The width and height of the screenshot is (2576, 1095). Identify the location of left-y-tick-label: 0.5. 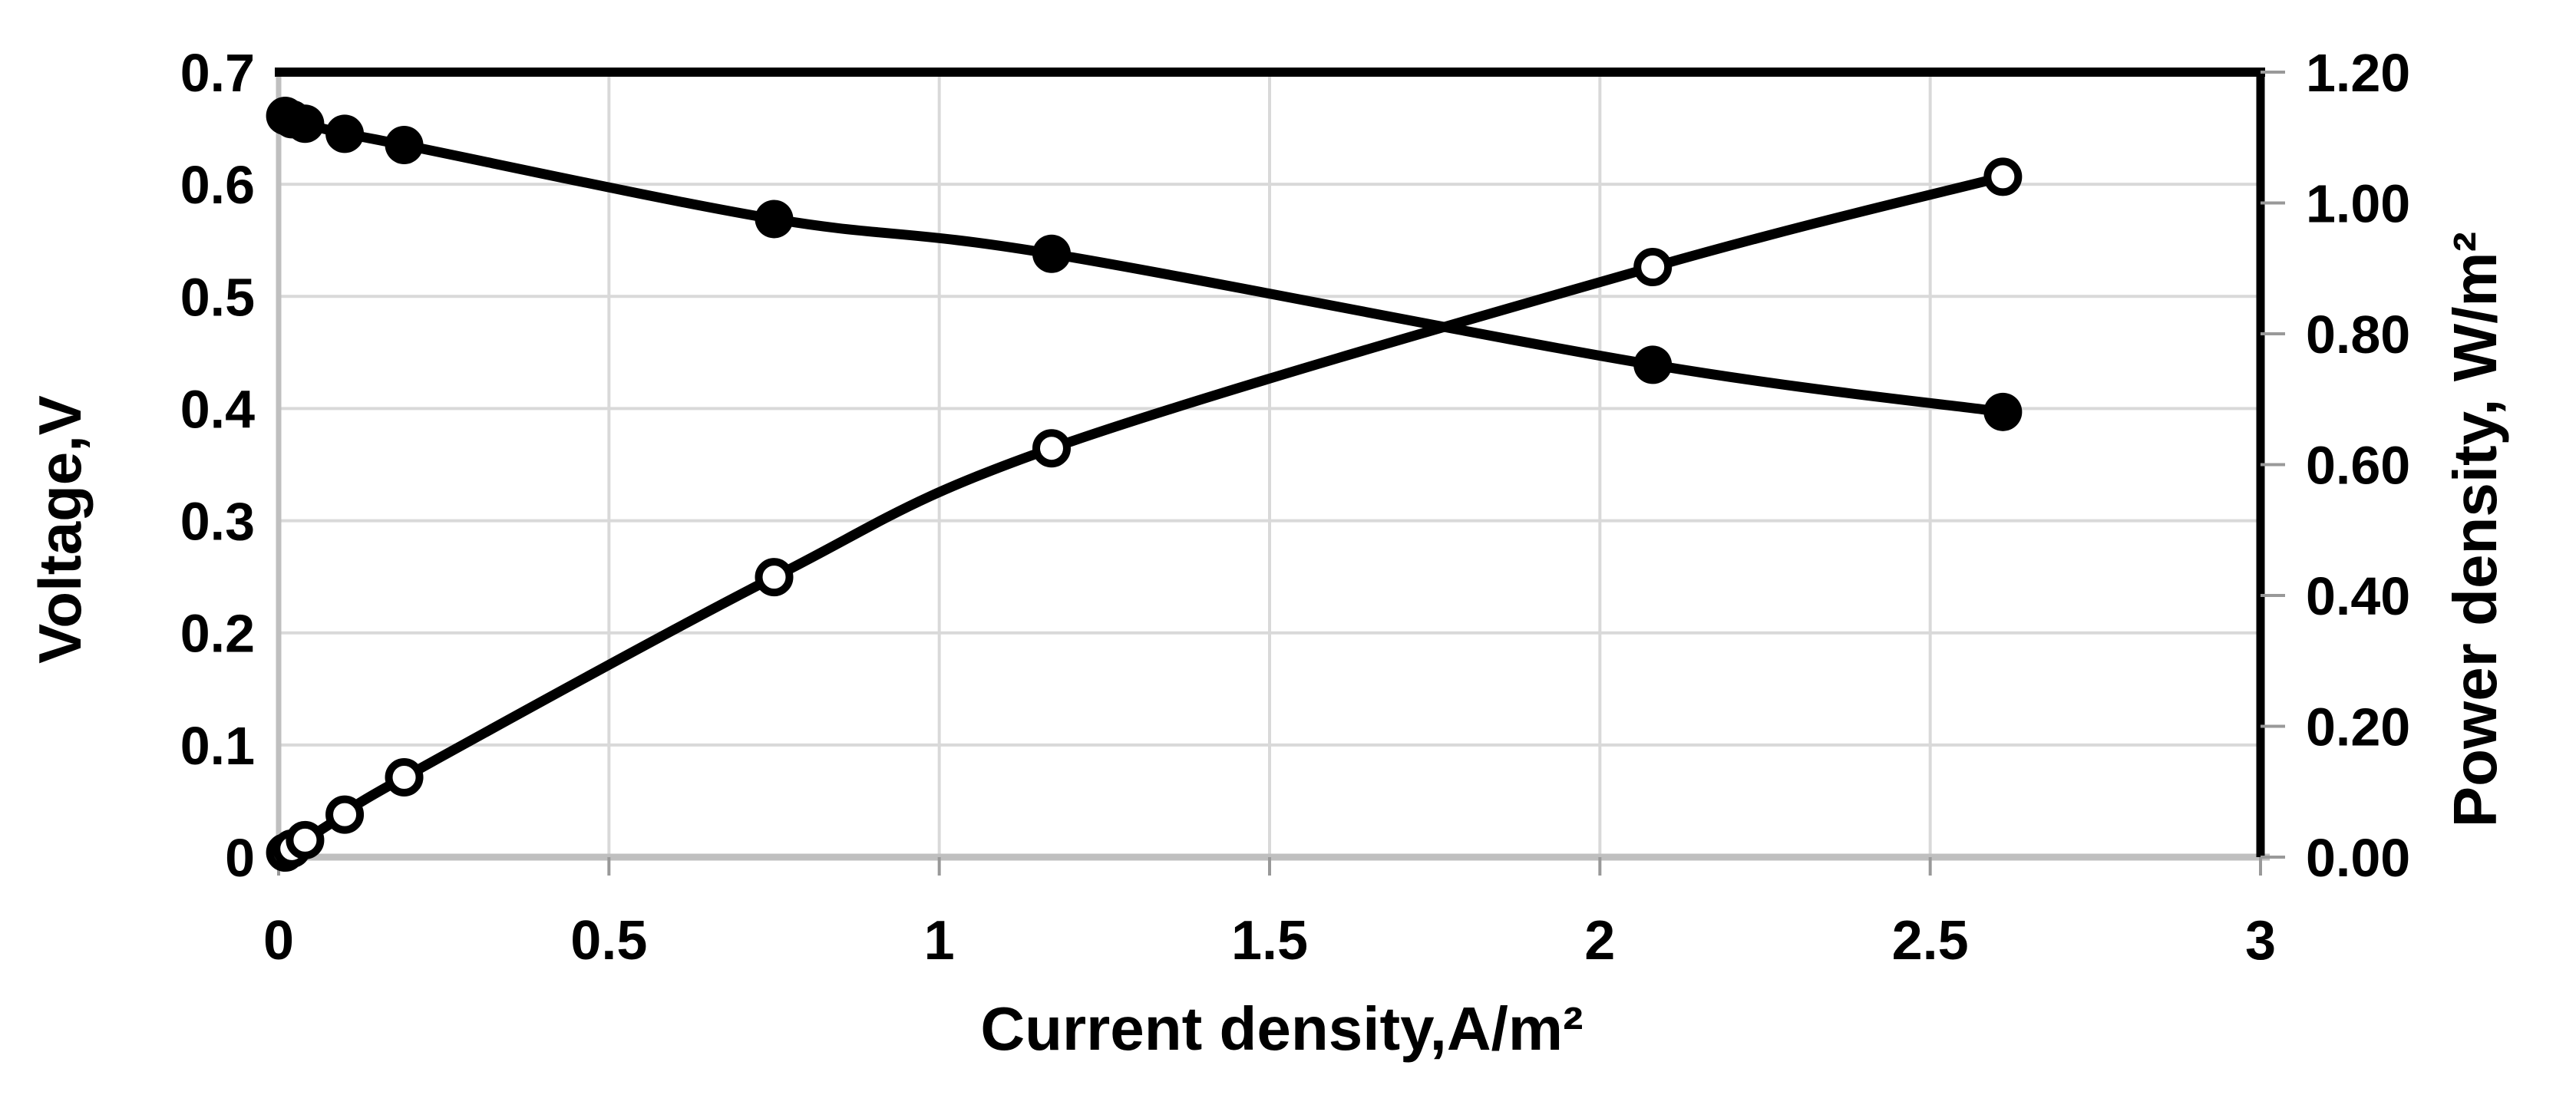
(217, 297).